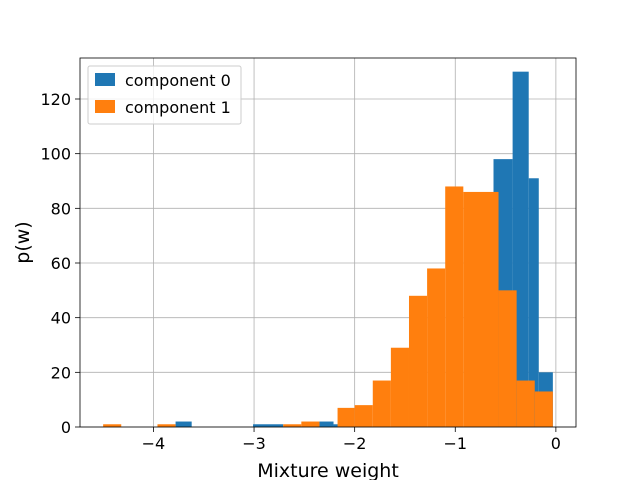 The width and height of the screenshot is (640, 480). I want to click on x-tick-label: −1, so click(455, 443).